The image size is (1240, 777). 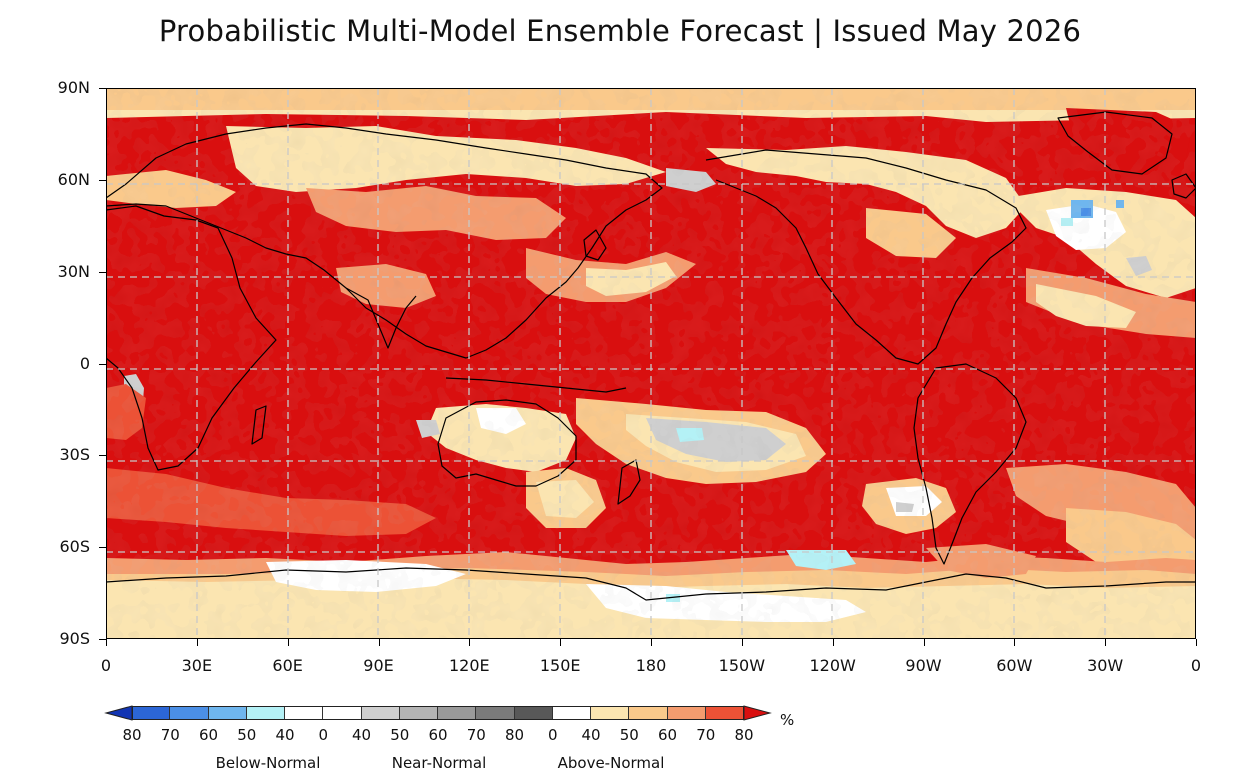 What do you see at coordinates (1115, 143) in the screenshot?
I see `greenland-coast` at bounding box center [1115, 143].